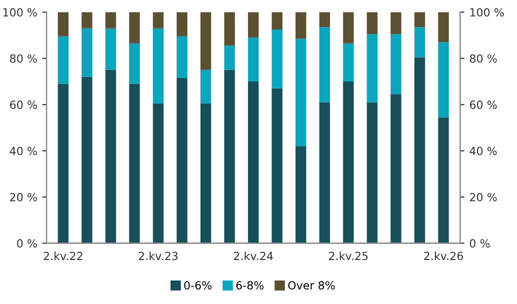 The image size is (517, 304). Describe the element at coordinates (63, 256) in the screenshot. I see `x-tick-label: 2.kv.22` at that location.